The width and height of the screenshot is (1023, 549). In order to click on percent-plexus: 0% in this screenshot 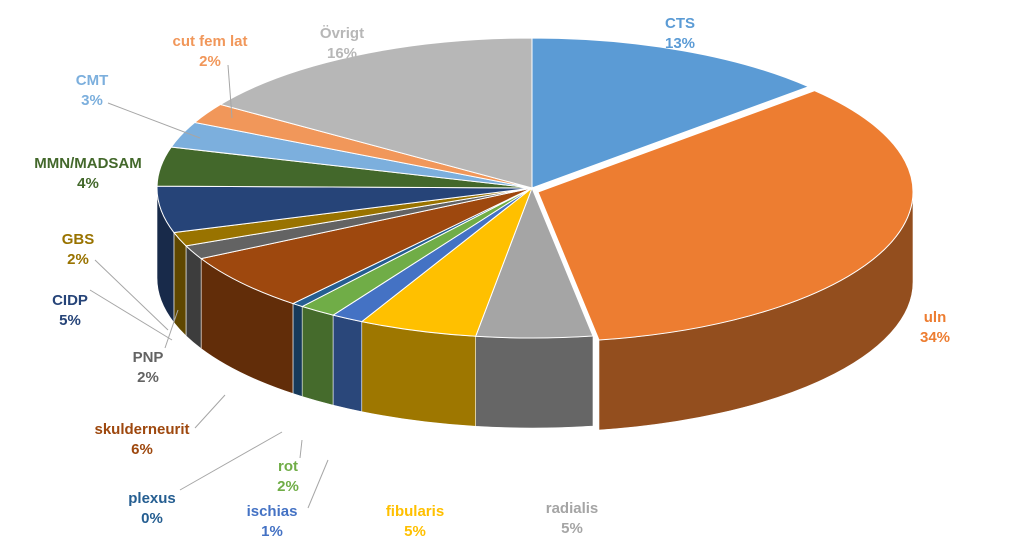, I will do `click(152, 518)`.